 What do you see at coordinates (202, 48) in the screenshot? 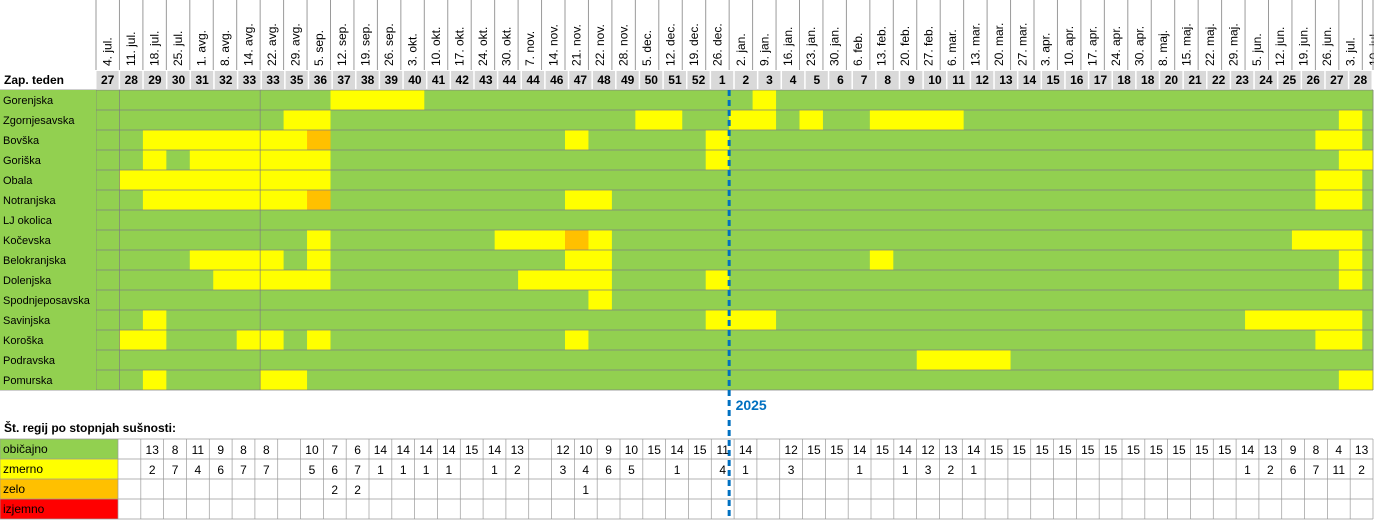
I see `date-label: 1. avg.` at bounding box center [202, 48].